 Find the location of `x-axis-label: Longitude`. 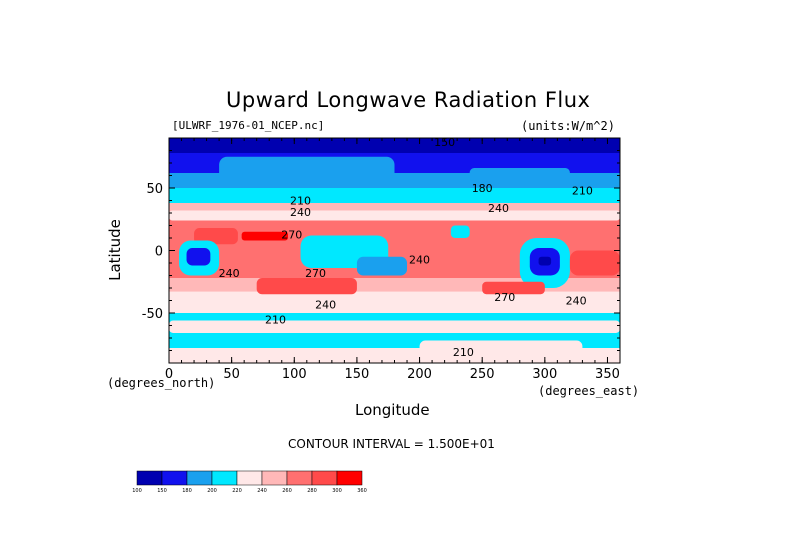

x-axis-label: Longitude is located at coordinates (392, 410).